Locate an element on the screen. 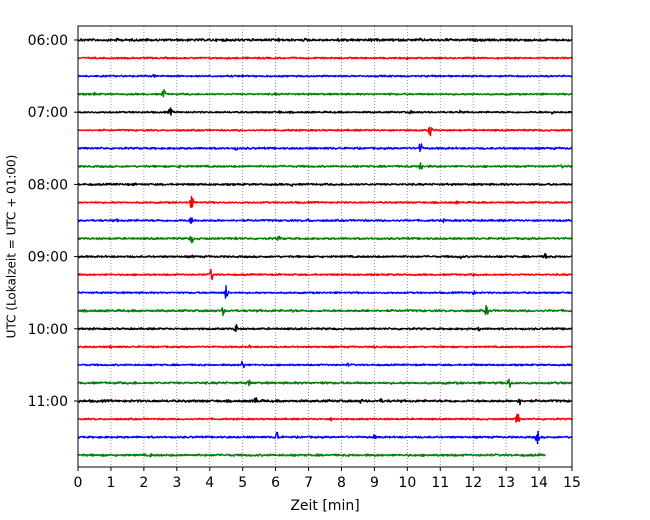 The image size is (650, 520). x-tick-label: 6 is located at coordinates (275, 483).